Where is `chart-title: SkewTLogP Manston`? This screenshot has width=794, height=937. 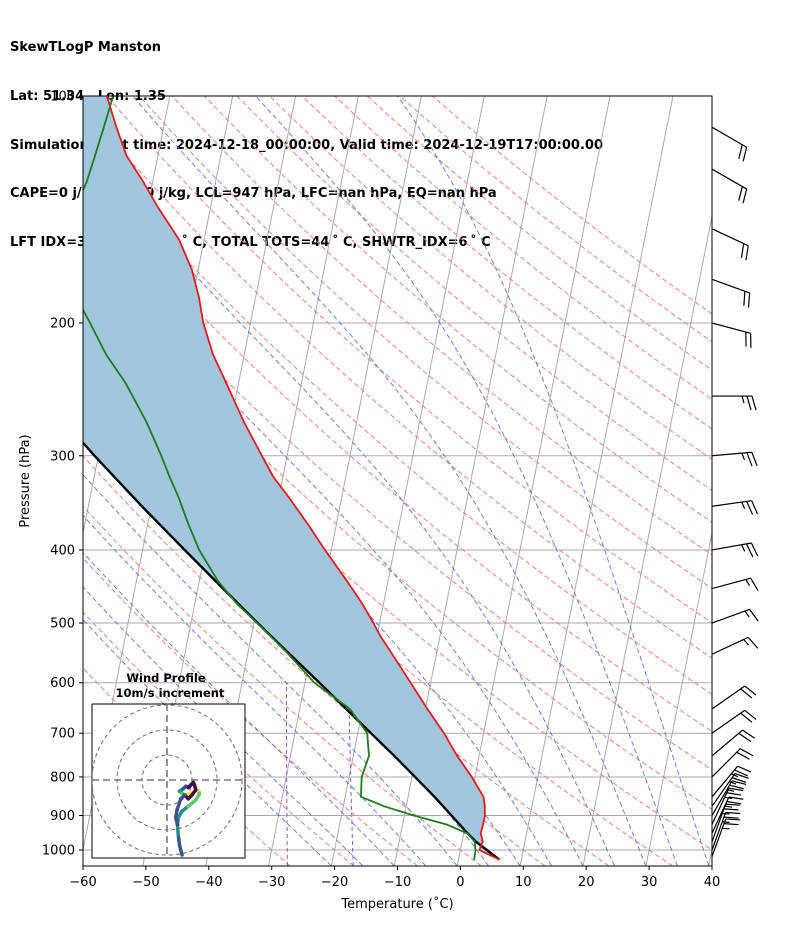 chart-title: SkewTLogP Manston is located at coordinates (86, 48).